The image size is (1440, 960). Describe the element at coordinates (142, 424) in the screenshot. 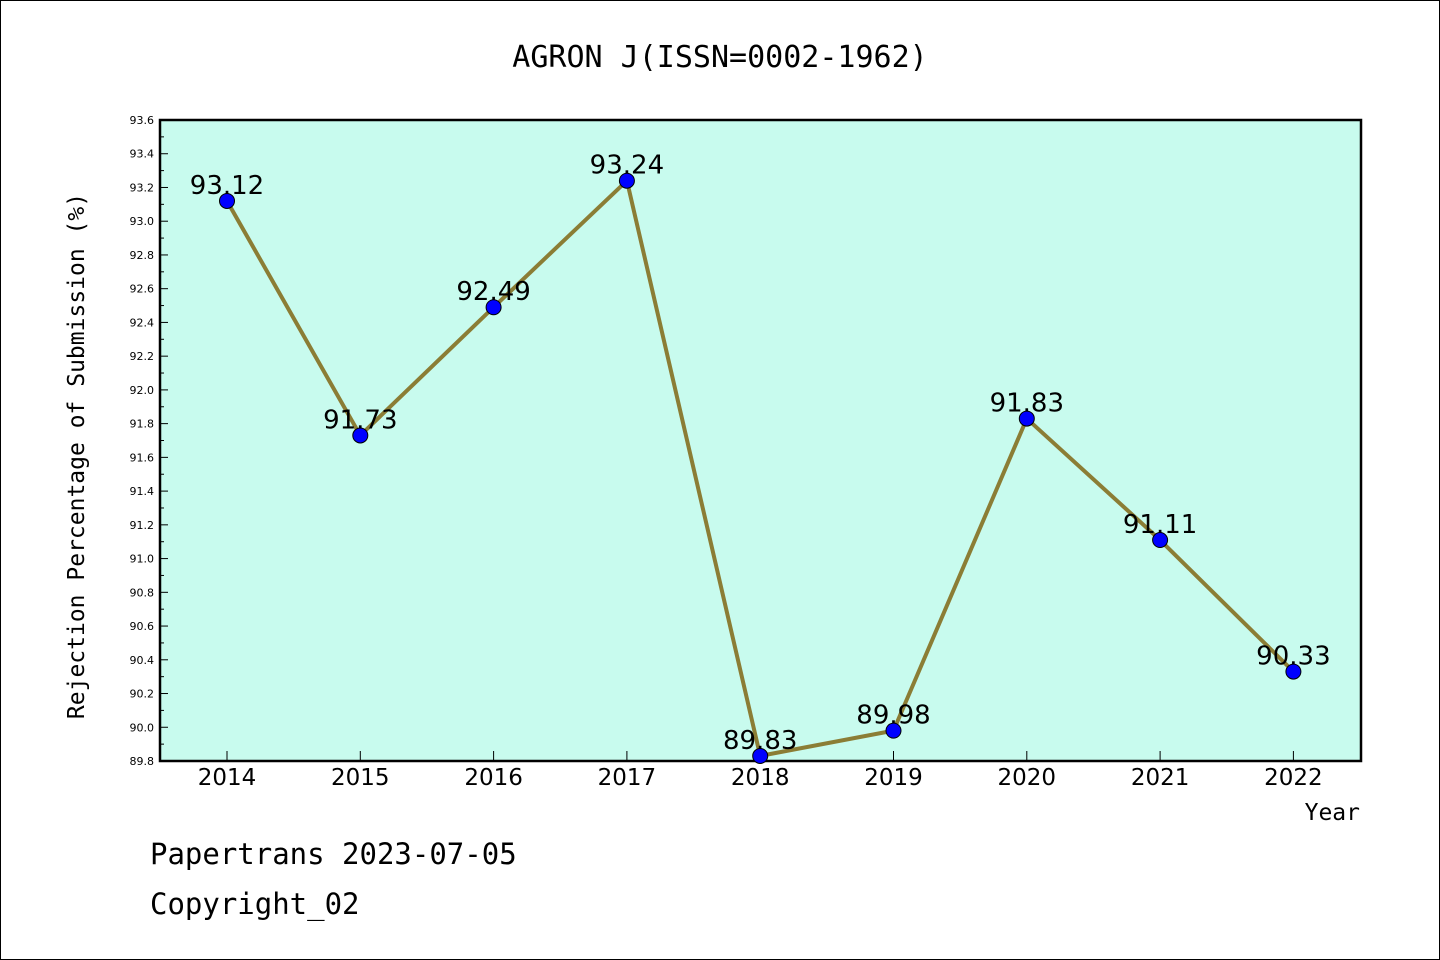

I see `y-tick-label: 91.8` at that location.